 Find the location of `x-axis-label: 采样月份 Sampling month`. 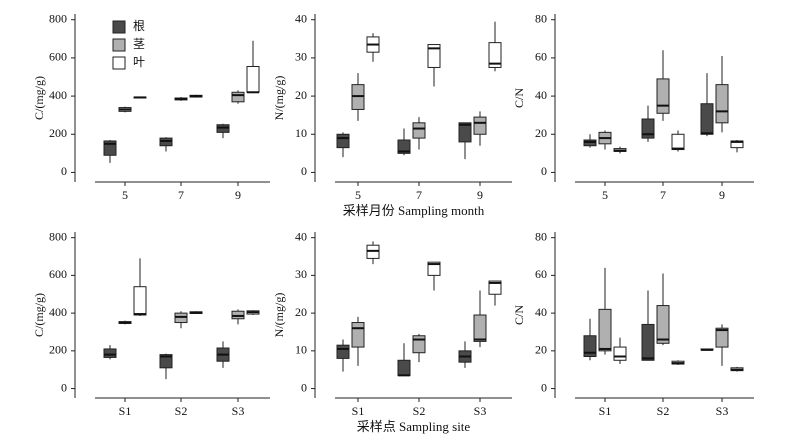

x-axis-label: 采样月份 Sampling month is located at coordinates (414, 210).